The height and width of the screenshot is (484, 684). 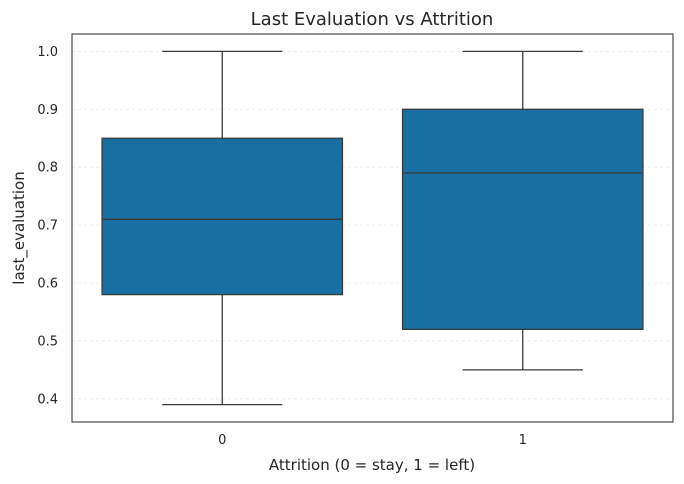 I want to click on chart-title: Last Evaluation vs Attrition, so click(x=372, y=19).